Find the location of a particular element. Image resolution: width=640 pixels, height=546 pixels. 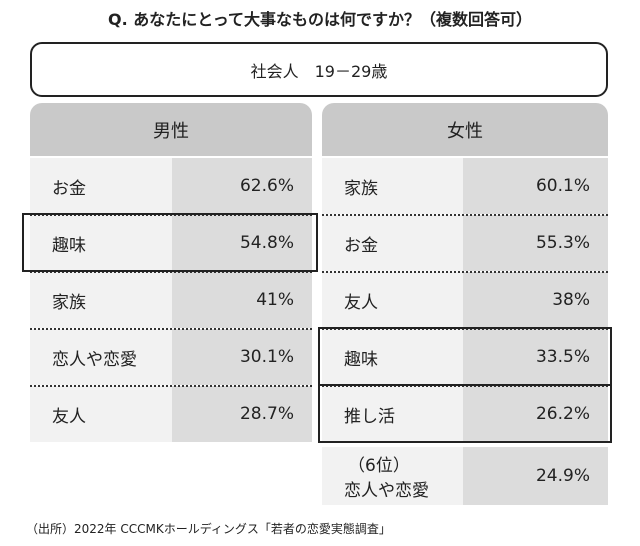

item-value: 26.2% is located at coordinates (562, 414).